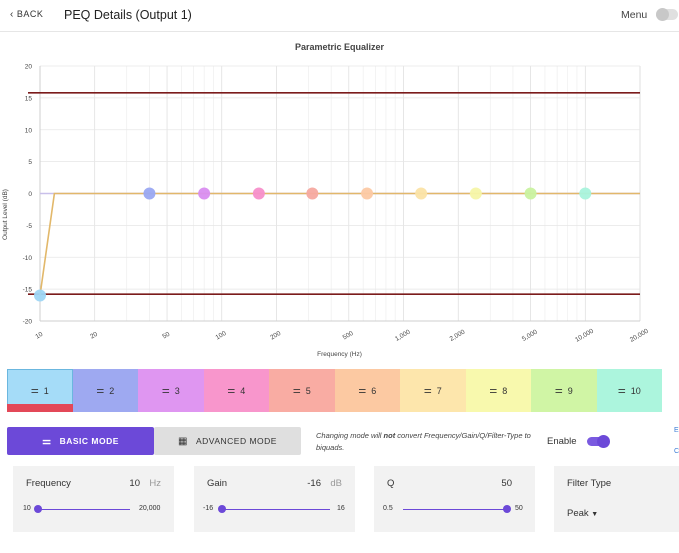 This screenshot has width=679, height=553. I want to click on gain-value: -16, so click(314, 483).